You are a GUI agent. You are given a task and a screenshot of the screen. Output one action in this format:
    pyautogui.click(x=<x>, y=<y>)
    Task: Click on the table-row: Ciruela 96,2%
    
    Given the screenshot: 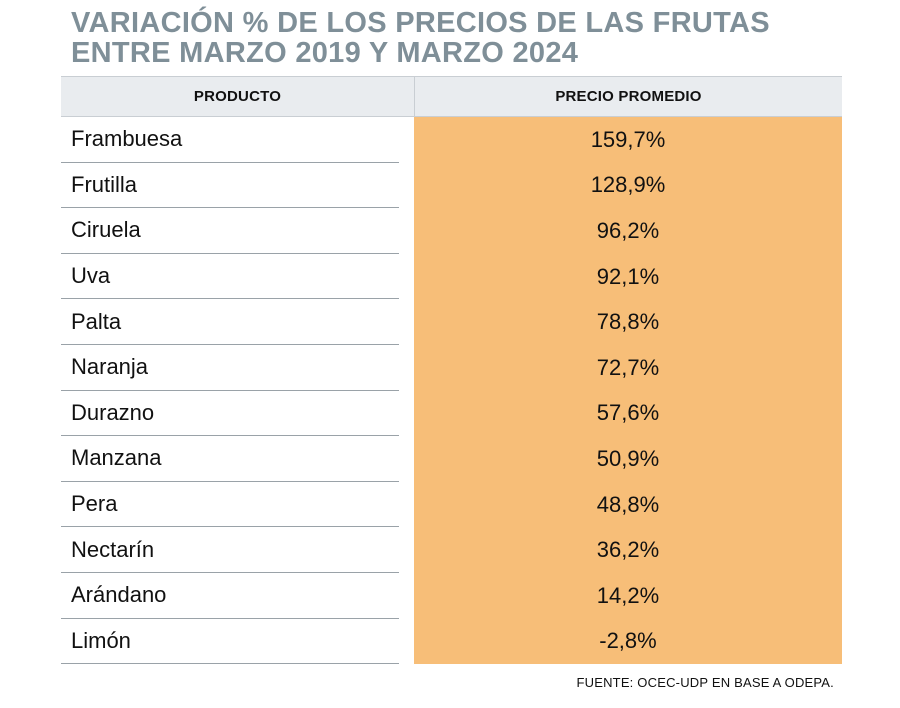 What is the action you would take?
    pyautogui.click(x=451, y=231)
    